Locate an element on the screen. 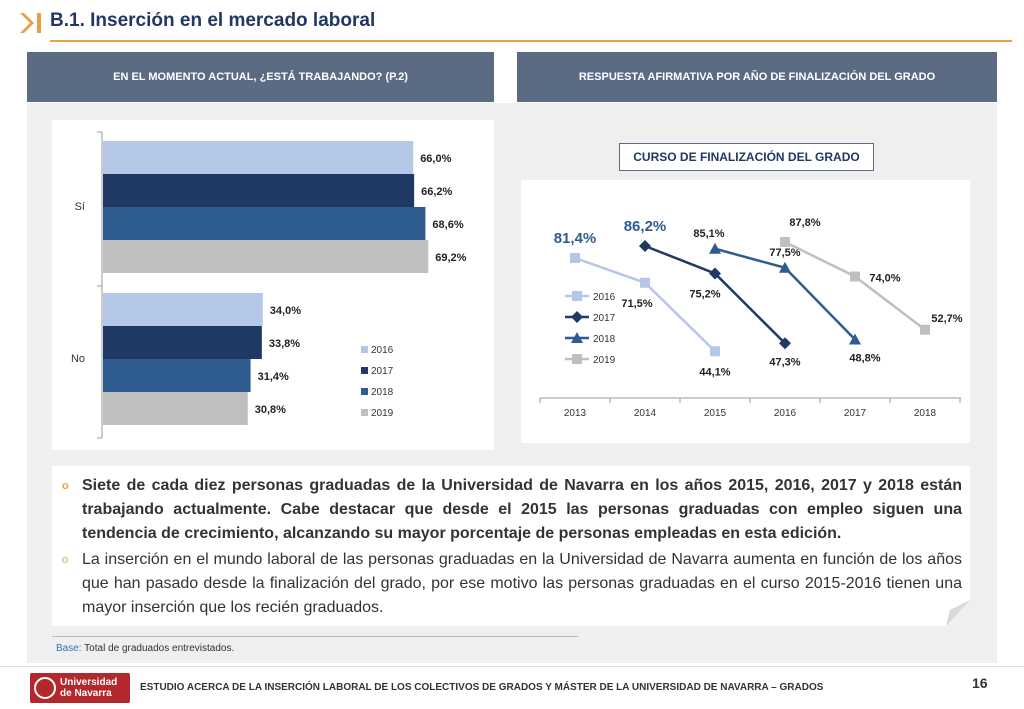 This screenshot has height=709, width=1024. point-label: 86,2% is located at coordinates (645, 226).